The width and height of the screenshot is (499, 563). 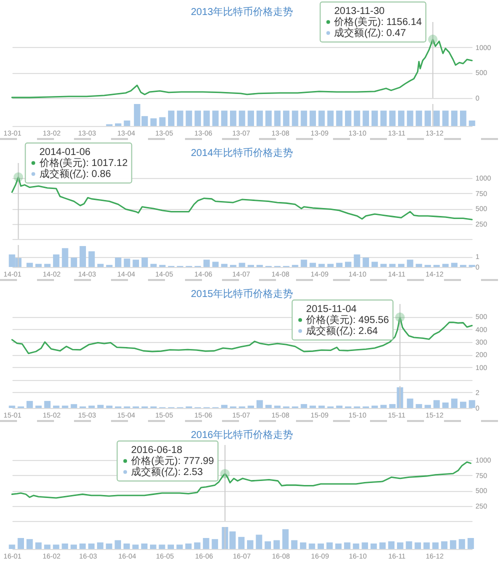 I want to click on chart-title: 2013年比特币价格走势, so click(x=242, y=12).